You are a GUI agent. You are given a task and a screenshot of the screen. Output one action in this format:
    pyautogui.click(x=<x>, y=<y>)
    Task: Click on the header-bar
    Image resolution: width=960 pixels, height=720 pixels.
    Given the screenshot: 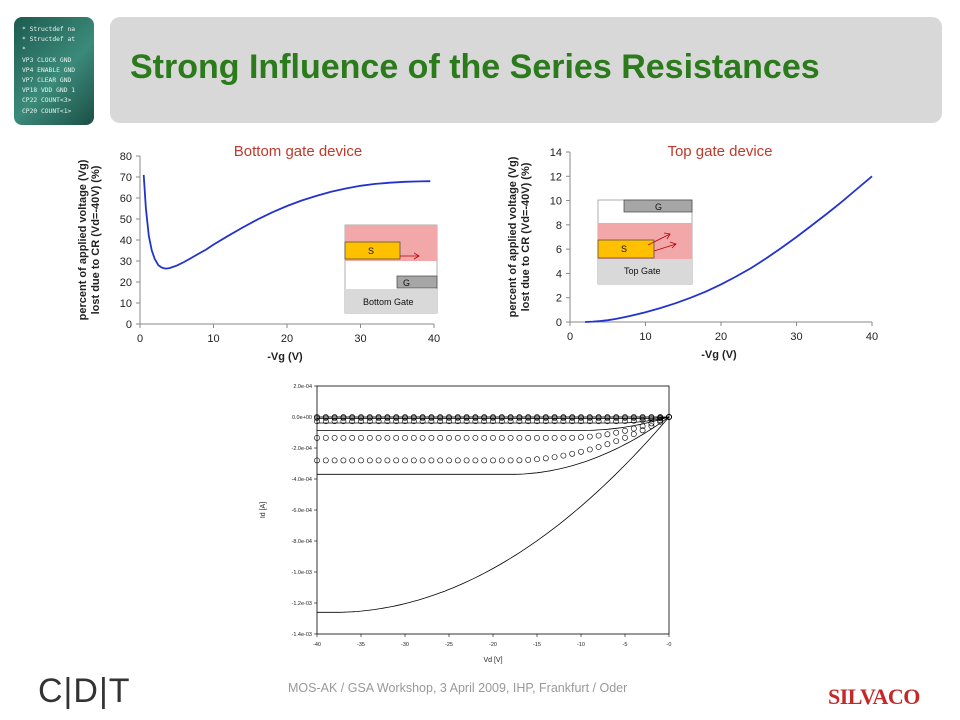 What is the action you would take?
    pyautogui.click(x=526, y=70)
    